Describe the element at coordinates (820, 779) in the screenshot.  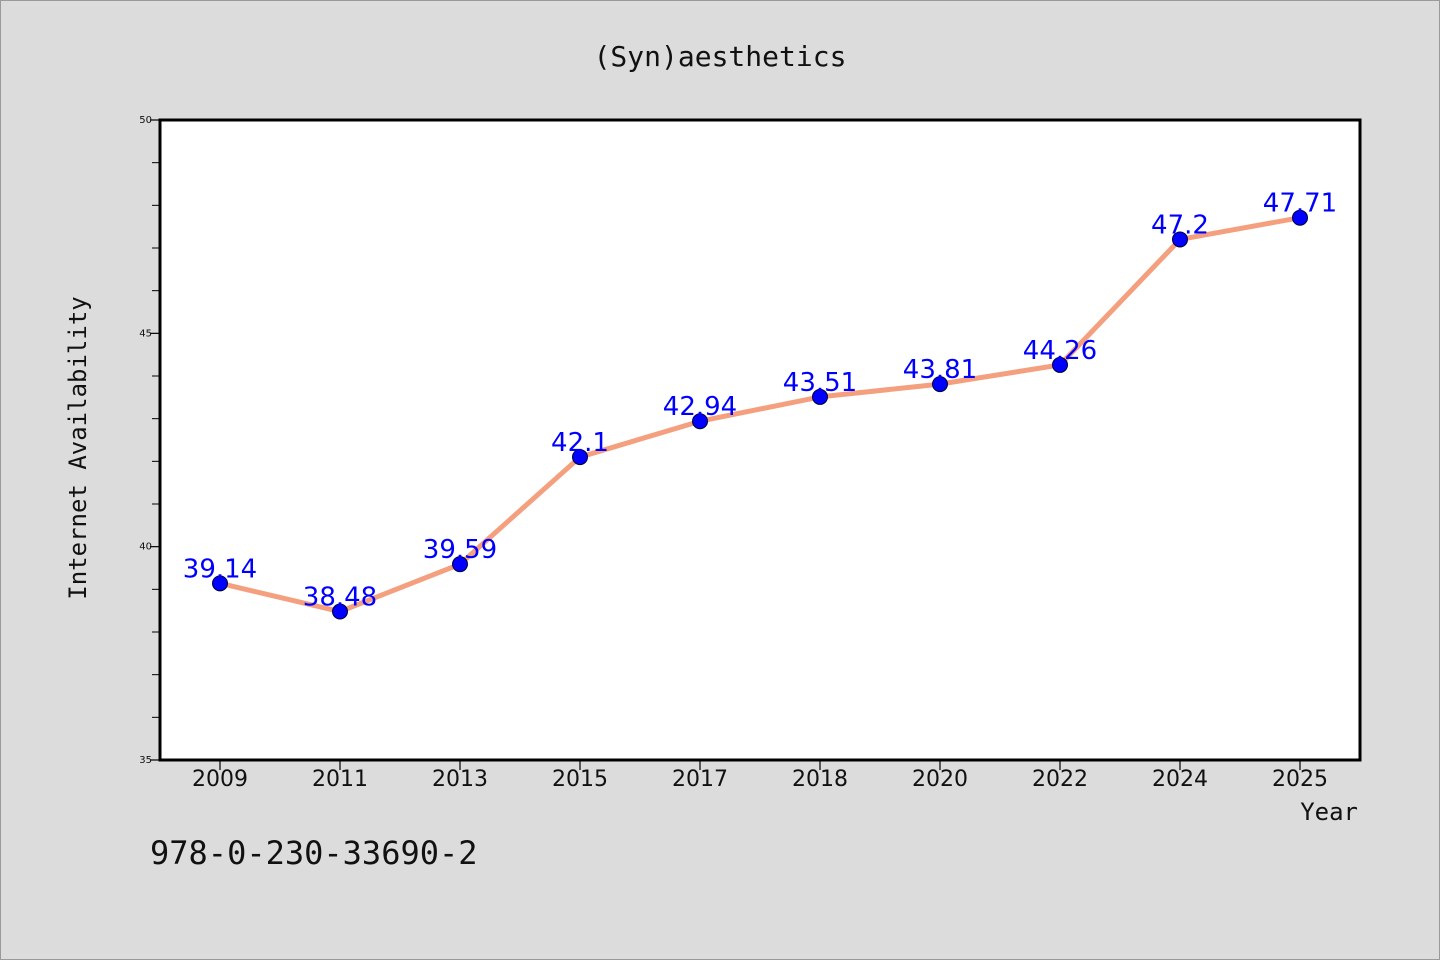
I see `x-tick-label: 2018` at that location.